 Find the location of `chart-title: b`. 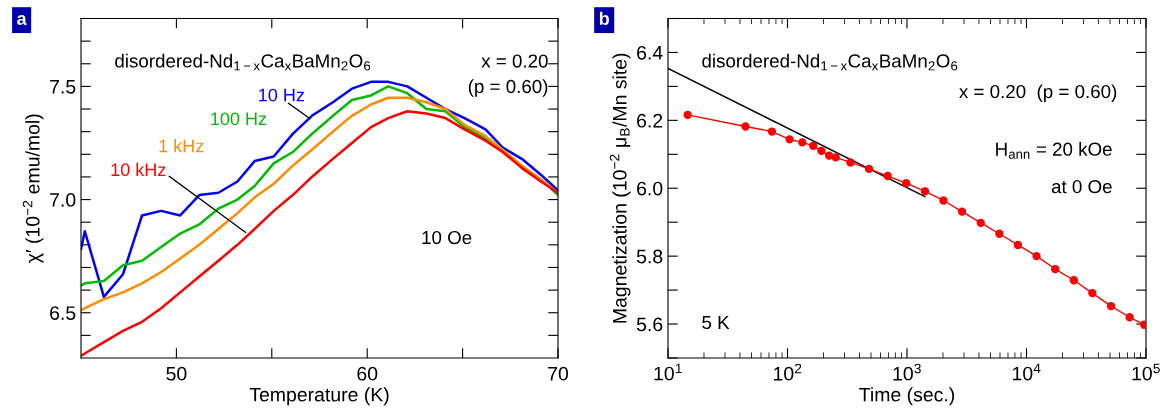

chart-title: b is located at coordinates (604, 18).